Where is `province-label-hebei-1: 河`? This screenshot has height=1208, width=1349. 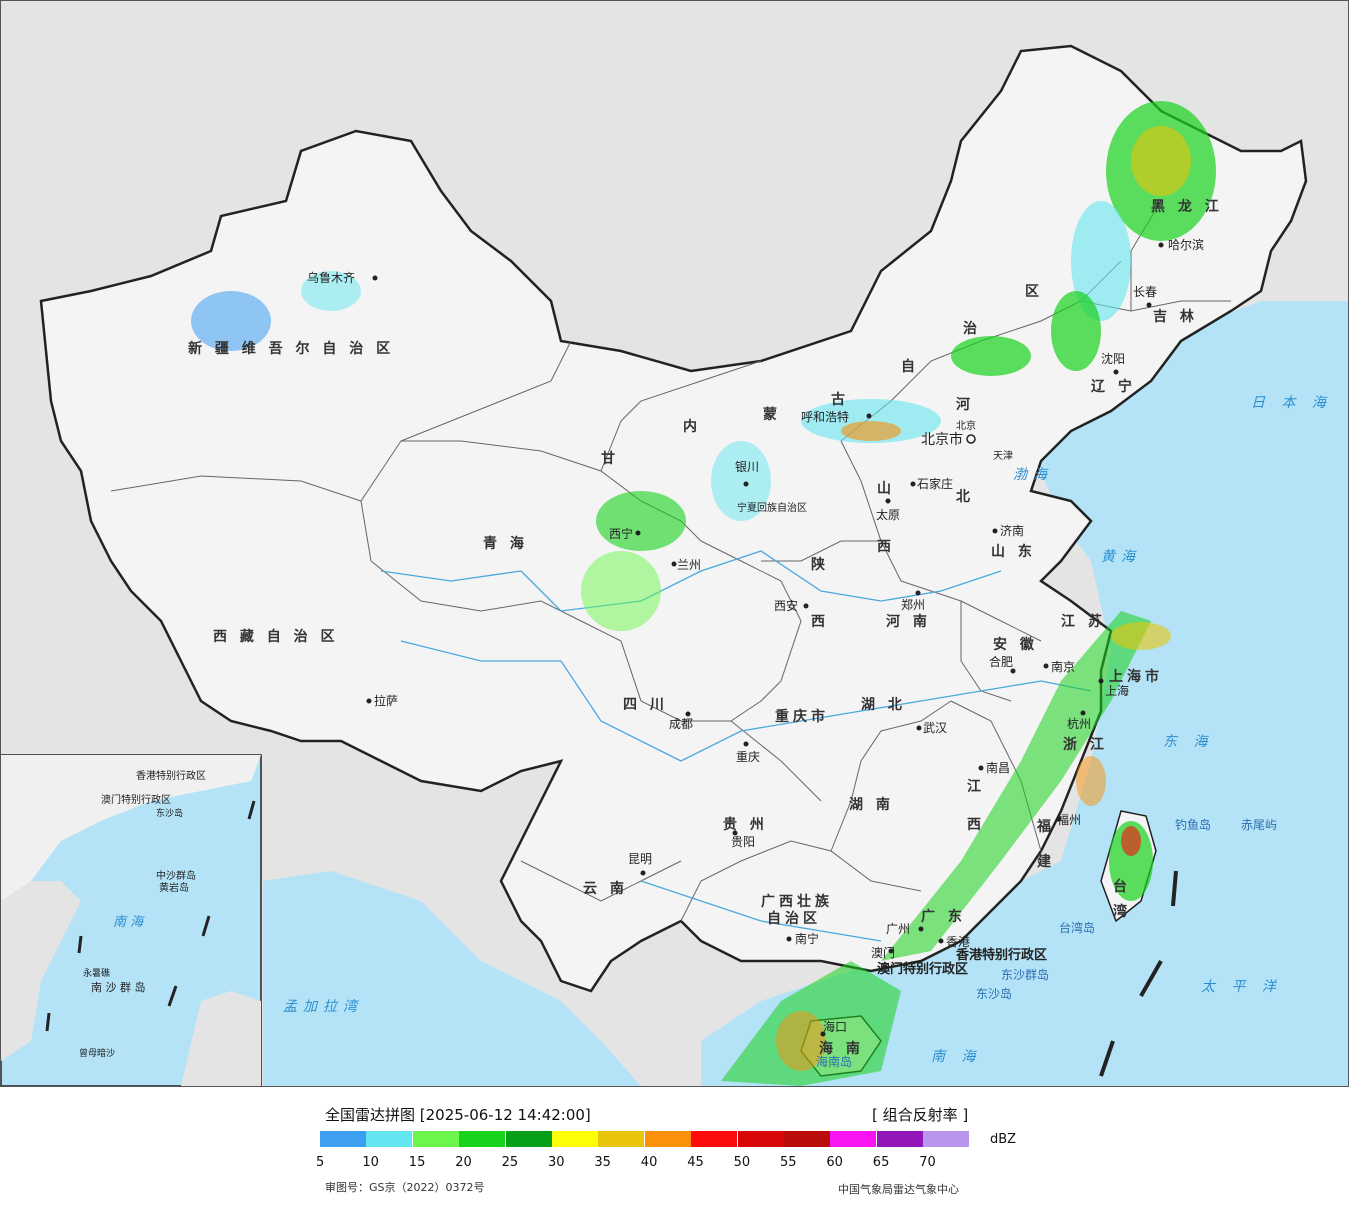 province-label-hebei-1: 河 is located at coordinates (965, 404).